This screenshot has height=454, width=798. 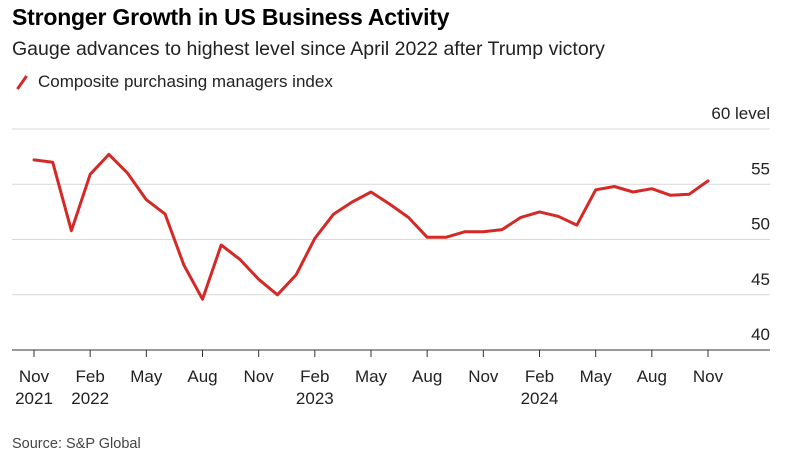 What do you see at coordinates (315, 398) in the screenshot?
I see `x-tick-year-label: 2023` at bounding box center [315, 398].